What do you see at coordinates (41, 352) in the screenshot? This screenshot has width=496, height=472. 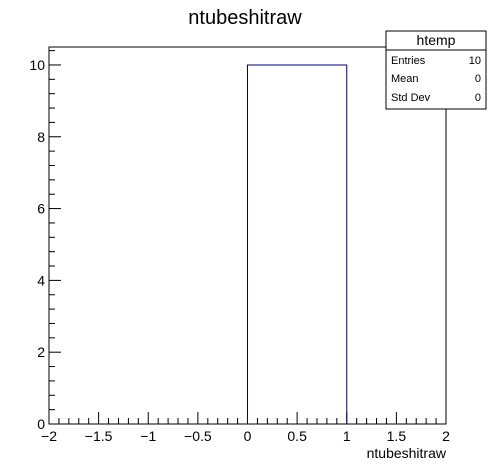 I see `y-tick-label: 2` at bounding box center [41, 352].